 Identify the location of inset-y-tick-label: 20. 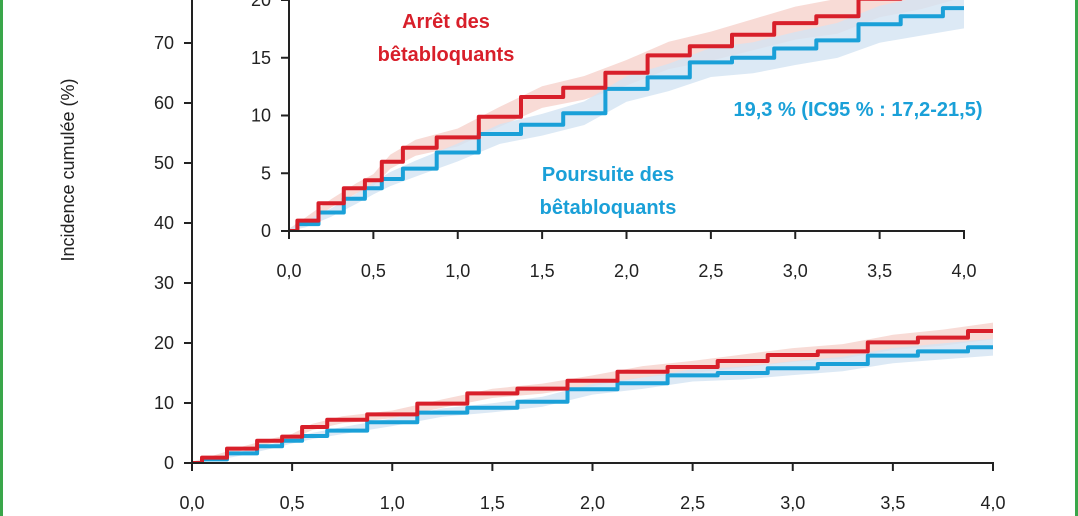
(261, 5).